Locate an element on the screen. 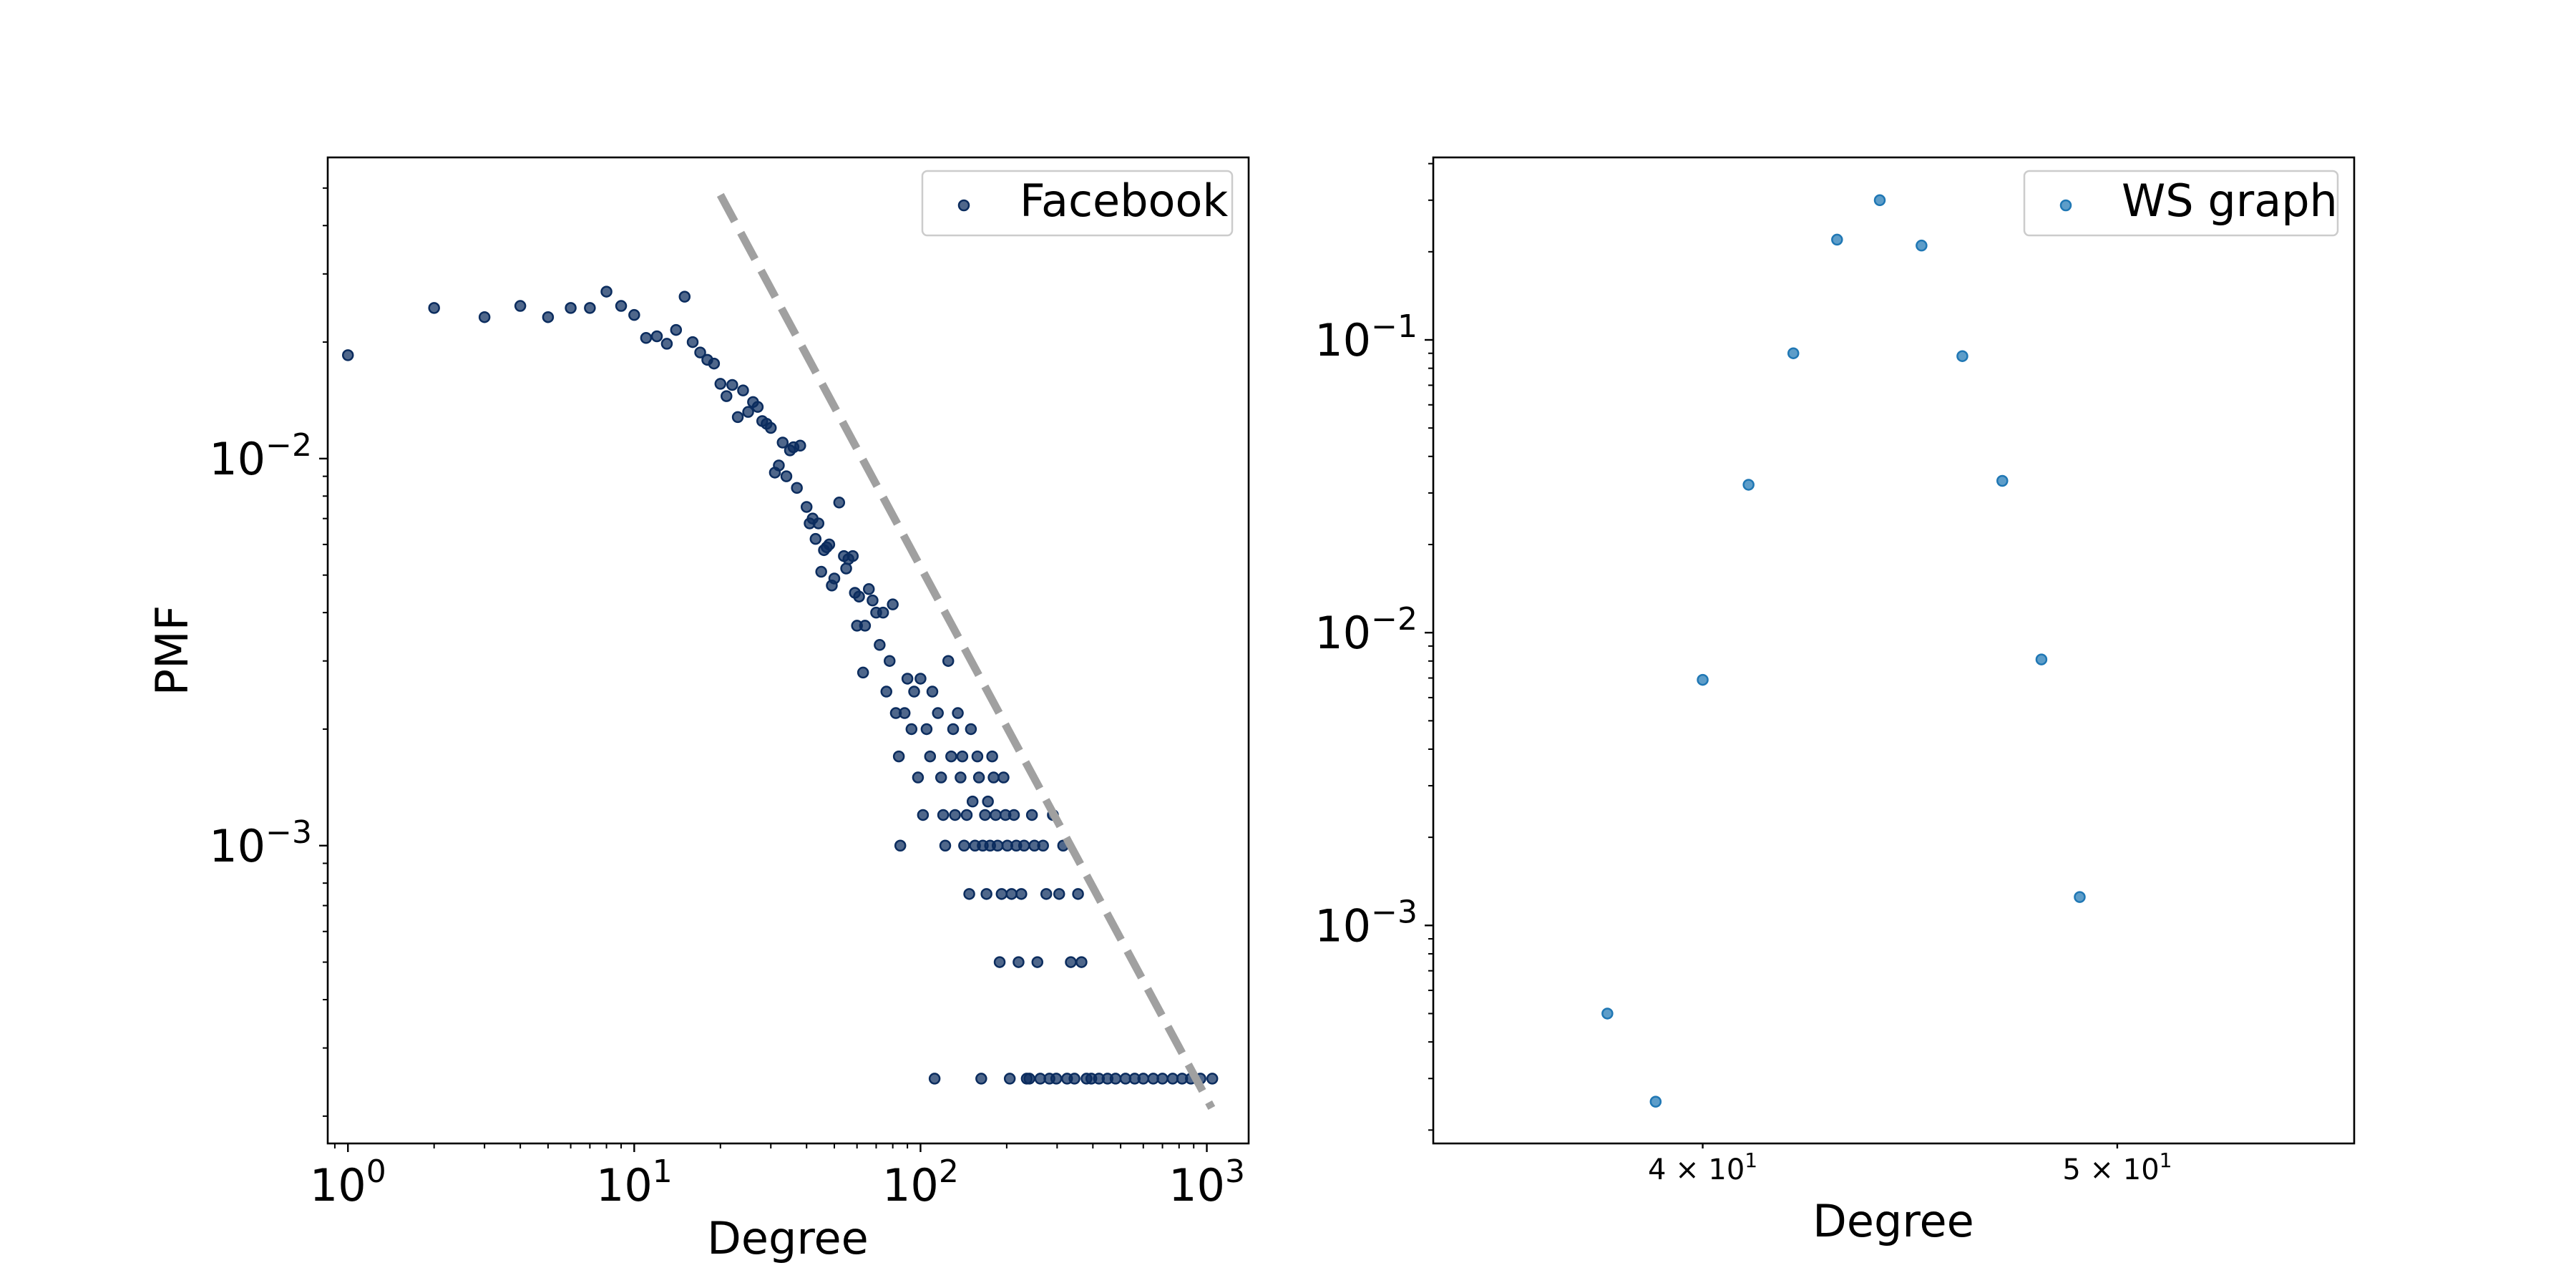 This screenshot has width=2576, height=1288. x-axis-ticks: 4 × 101 5 × 101 is located at coordinates (1910, 1164).